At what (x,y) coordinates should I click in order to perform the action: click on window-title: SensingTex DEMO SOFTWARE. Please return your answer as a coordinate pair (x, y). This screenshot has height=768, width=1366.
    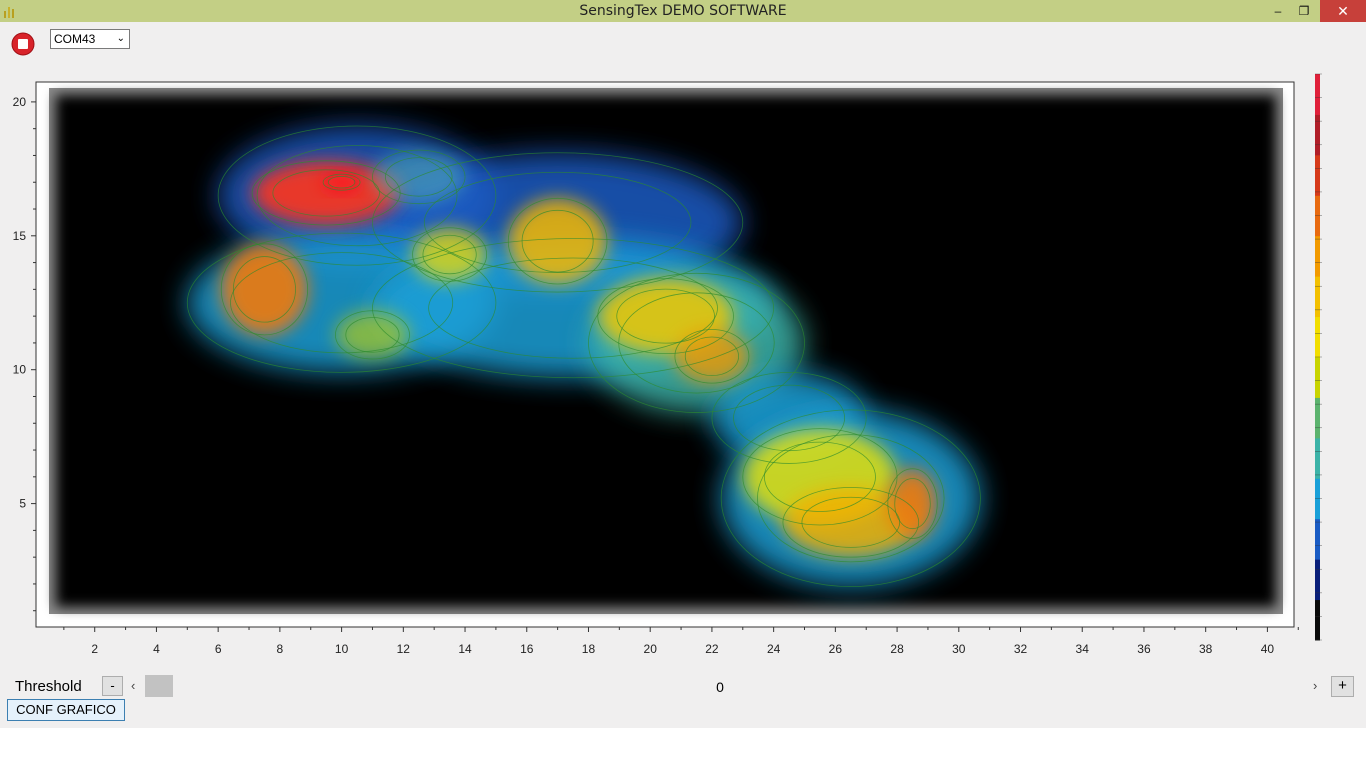
    Looking at the image, I should click on (683, 11).